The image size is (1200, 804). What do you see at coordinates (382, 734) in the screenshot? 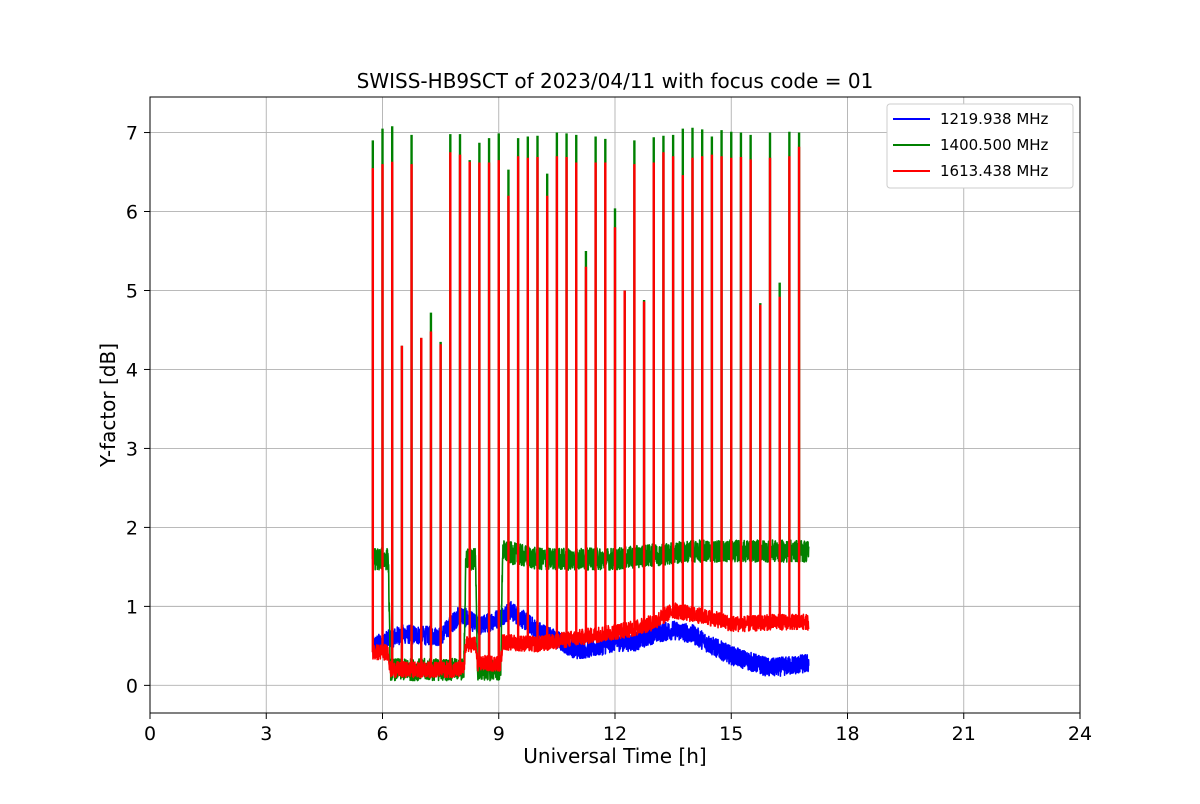
I see `x-tick-label: 6` at bounding box center [382, 734].